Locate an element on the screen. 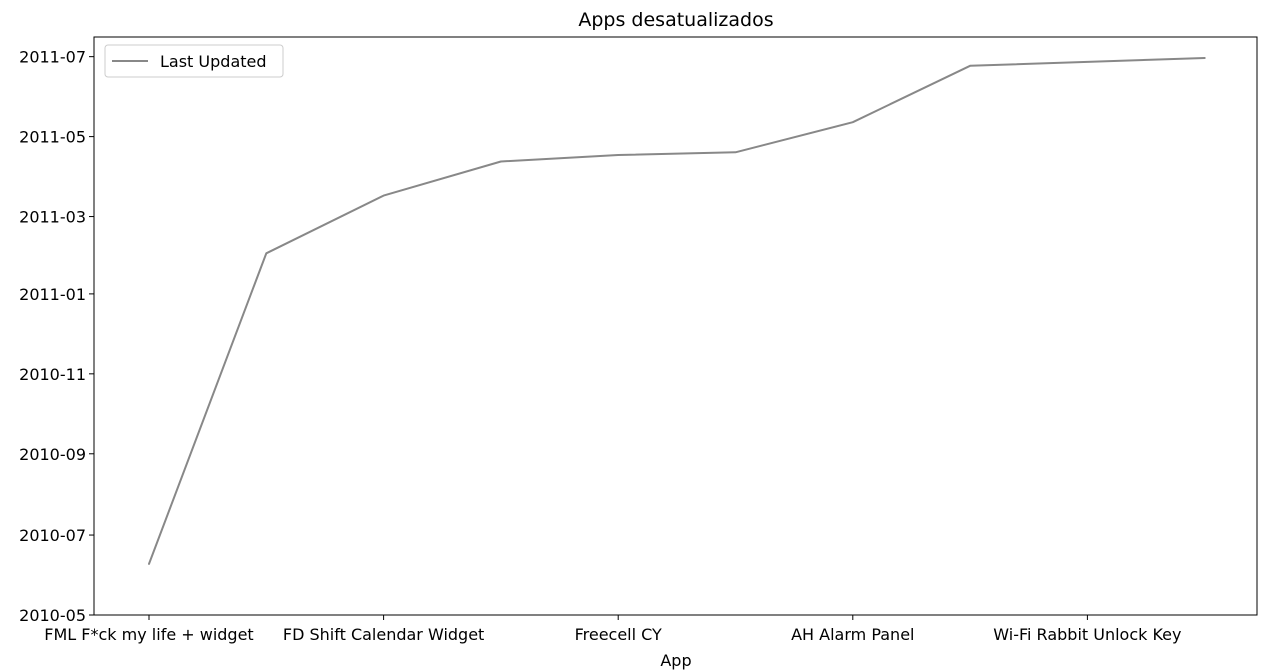 This screenshot has width=1267, height=672. x-tick-label: Wi-Fi Rabbit Unlock Key is located at coordinates (1087, 634).